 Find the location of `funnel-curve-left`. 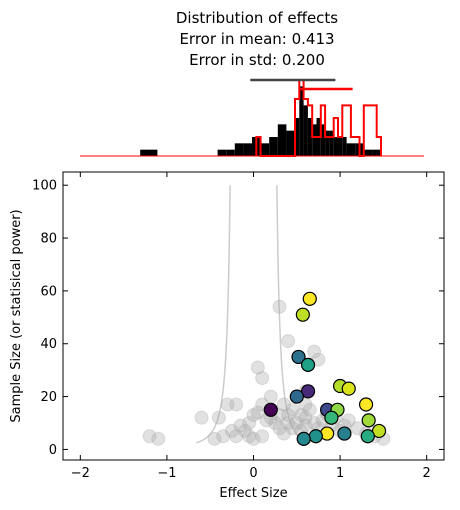

funnel-curve-left is located at coordinates (213, 314).